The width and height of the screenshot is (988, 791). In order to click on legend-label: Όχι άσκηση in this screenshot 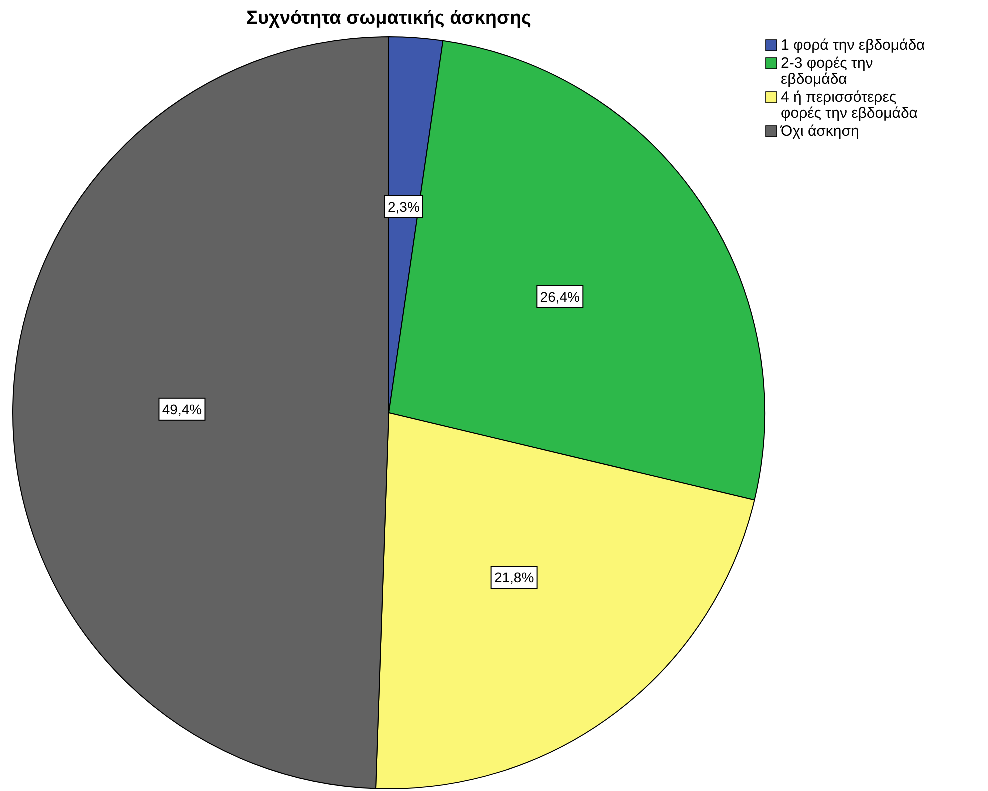, I will do `click(820, 131)`.